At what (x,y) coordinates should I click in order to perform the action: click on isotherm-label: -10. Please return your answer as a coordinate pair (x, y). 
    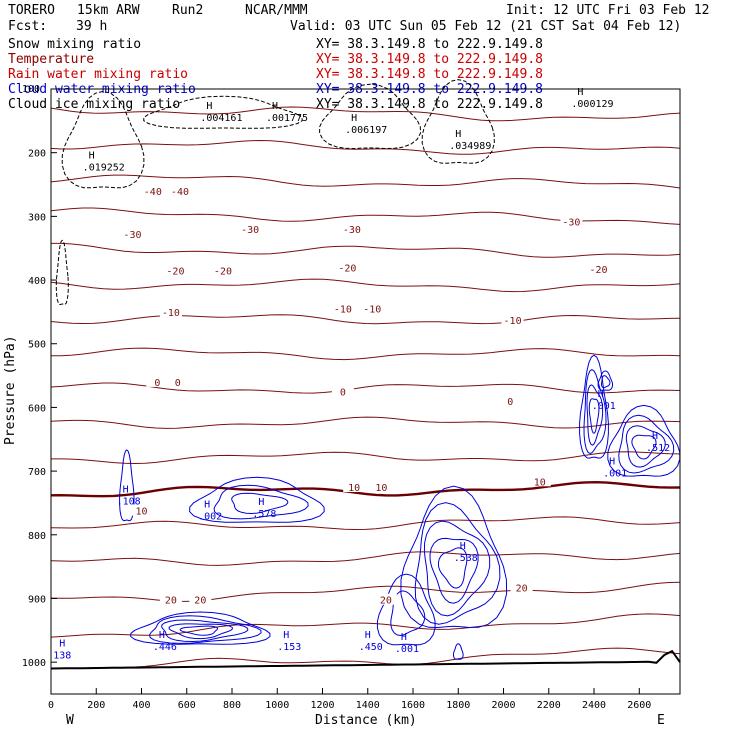
    Looking at the image, I should click on (513, 321).